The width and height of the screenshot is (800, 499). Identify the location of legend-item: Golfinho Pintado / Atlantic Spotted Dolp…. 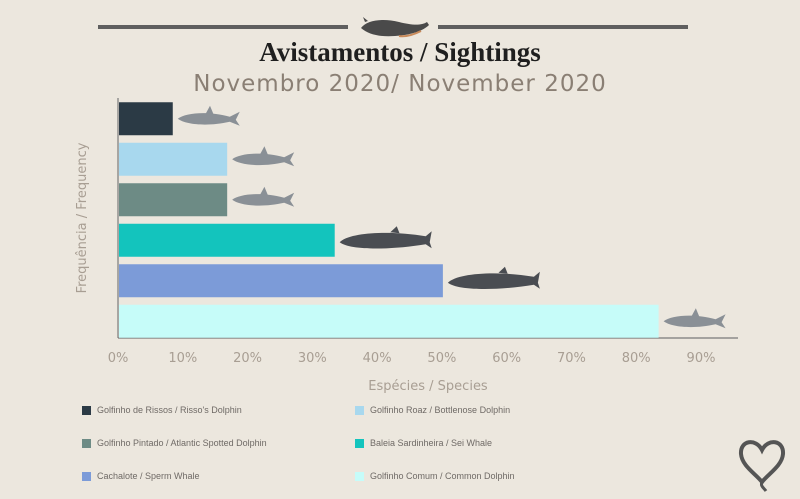
(174, 443).